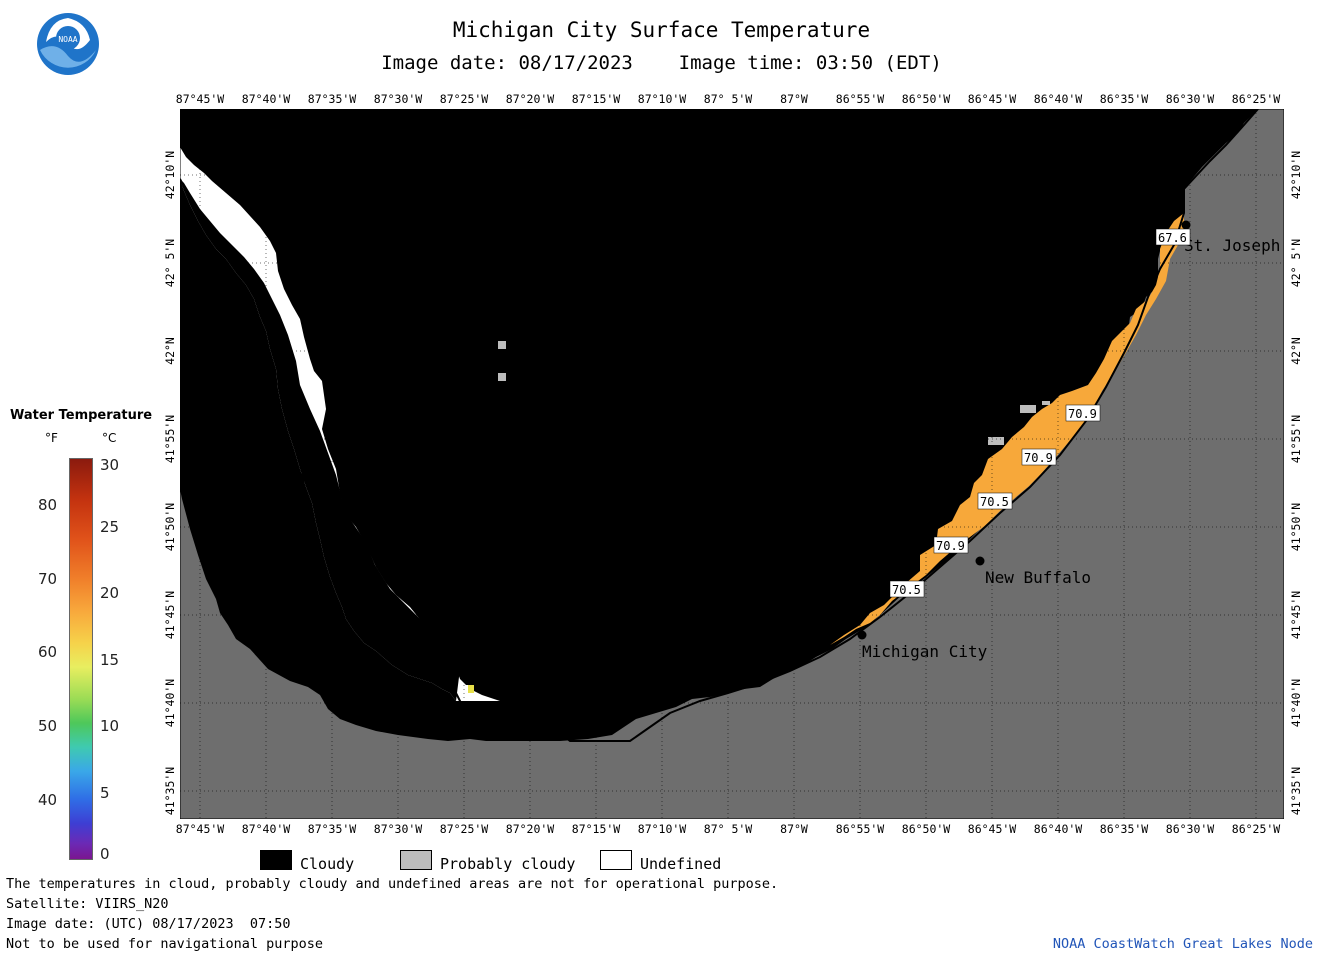  I want to click on footer-nav-warning: Not to be used for navigational purpose, so click(164, 944).